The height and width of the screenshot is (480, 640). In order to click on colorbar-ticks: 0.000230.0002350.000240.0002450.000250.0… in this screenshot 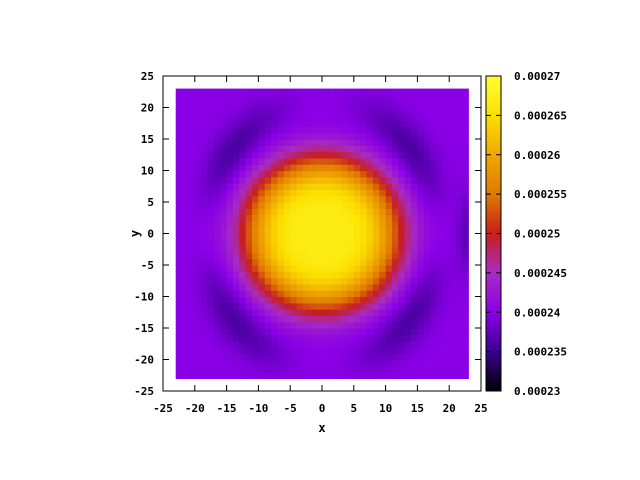, I will do `click(526, 234)`.